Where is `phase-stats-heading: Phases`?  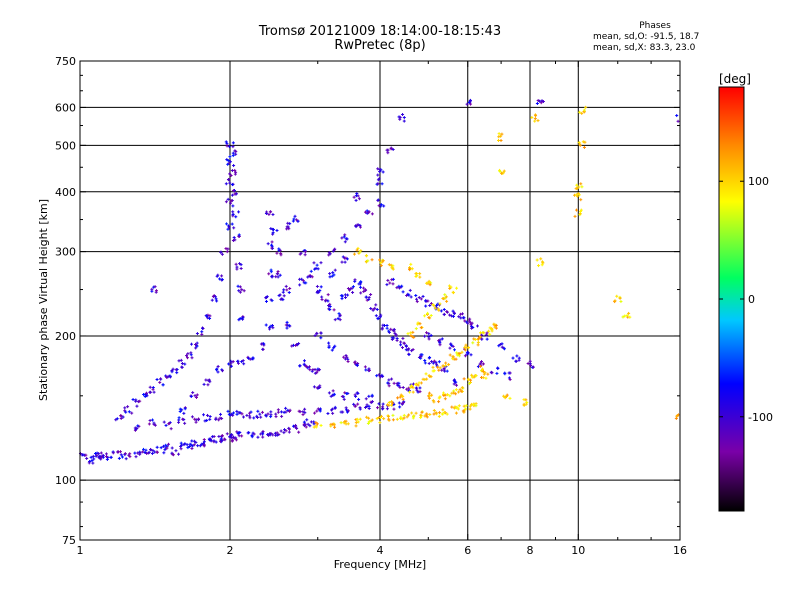 phase-stats-heading: Phases is located at coordinates (655, 26).